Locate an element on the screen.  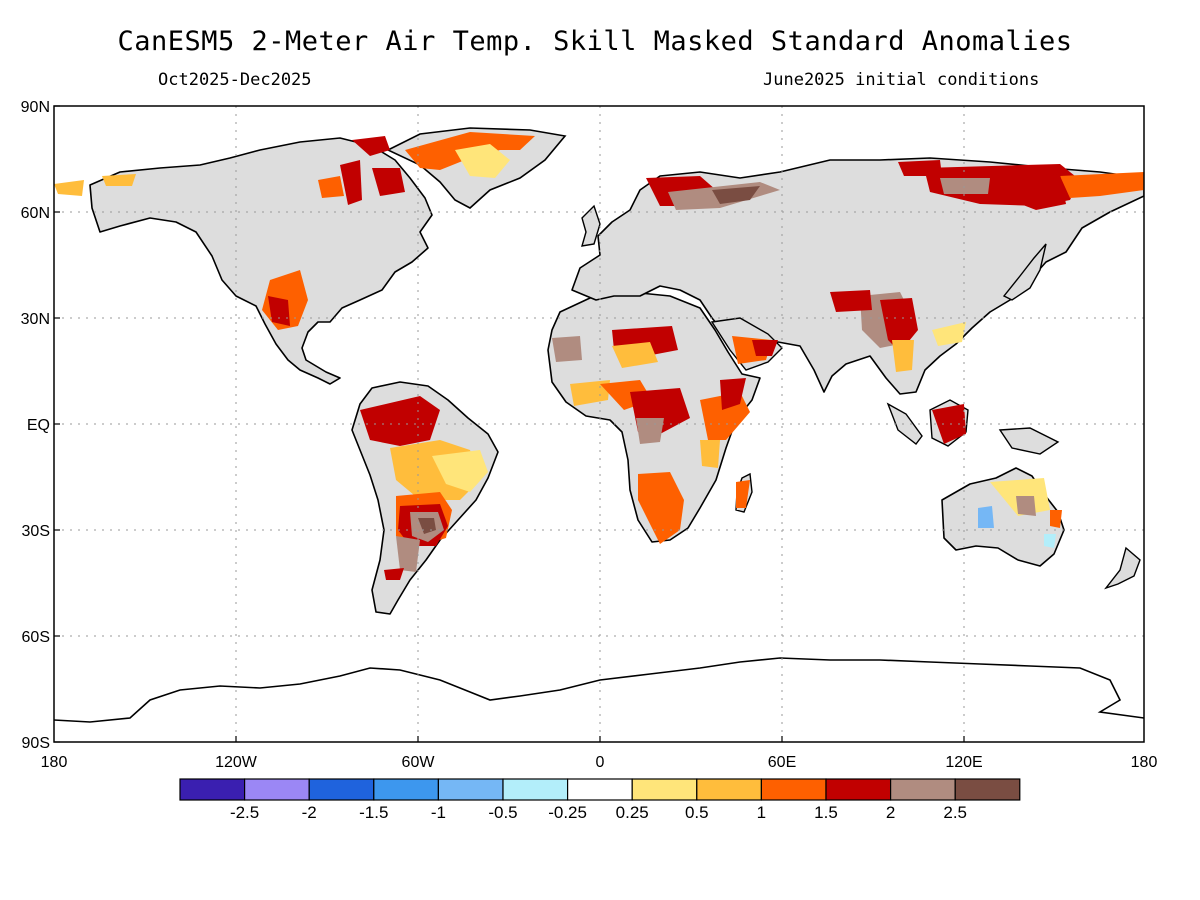
colorbar: -2.5 -2 -1.5 -1 -0.5 -0.25 0.25 0.5 1 1.5 2 2.5 is located at coordinates (600, 800).